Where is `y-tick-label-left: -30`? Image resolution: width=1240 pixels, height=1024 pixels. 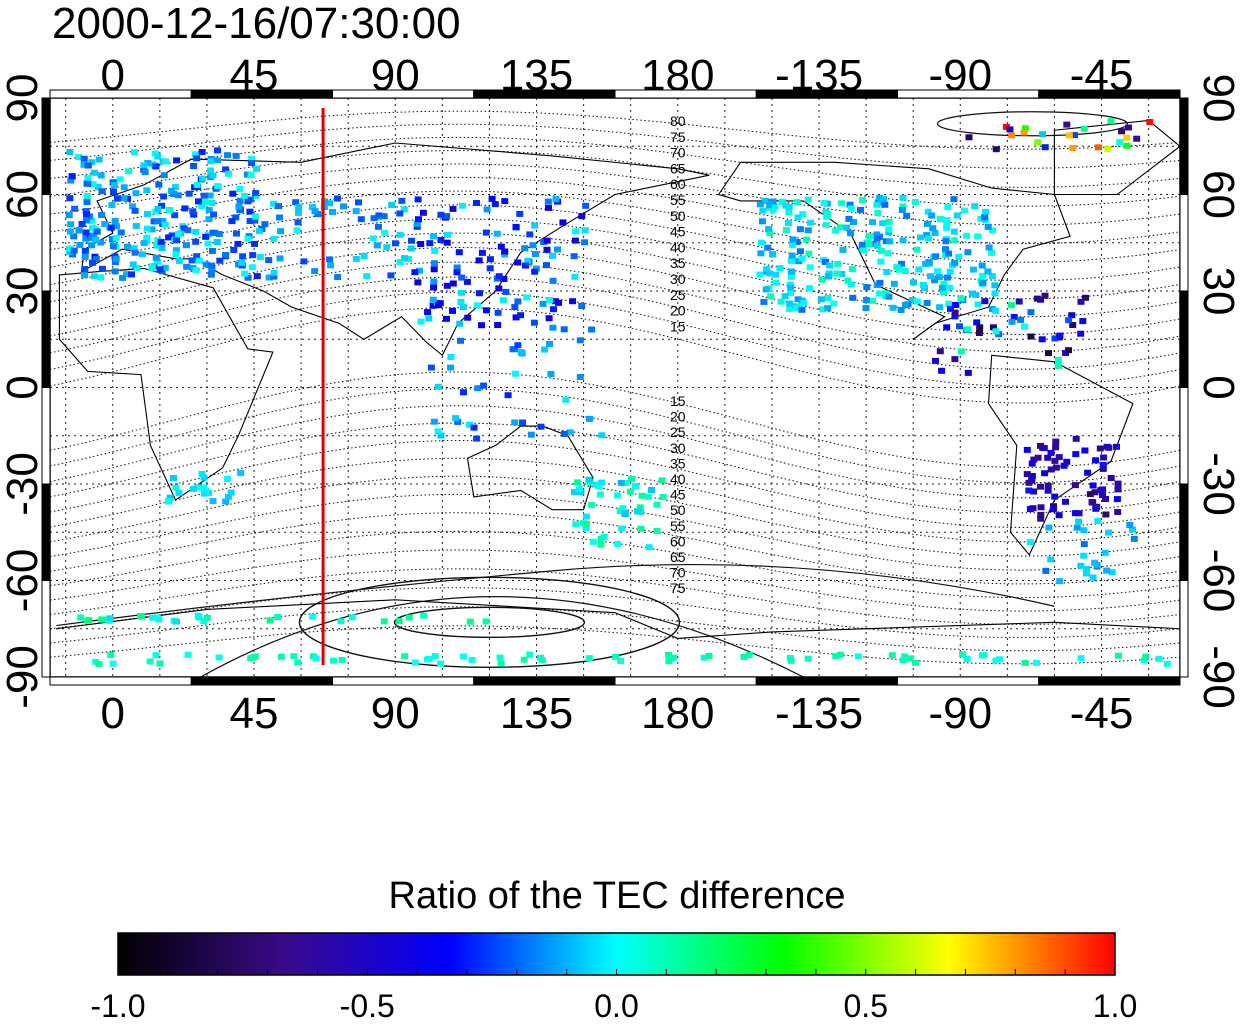
y-tick-label-left: -30 is located at coordinates (23, 484).